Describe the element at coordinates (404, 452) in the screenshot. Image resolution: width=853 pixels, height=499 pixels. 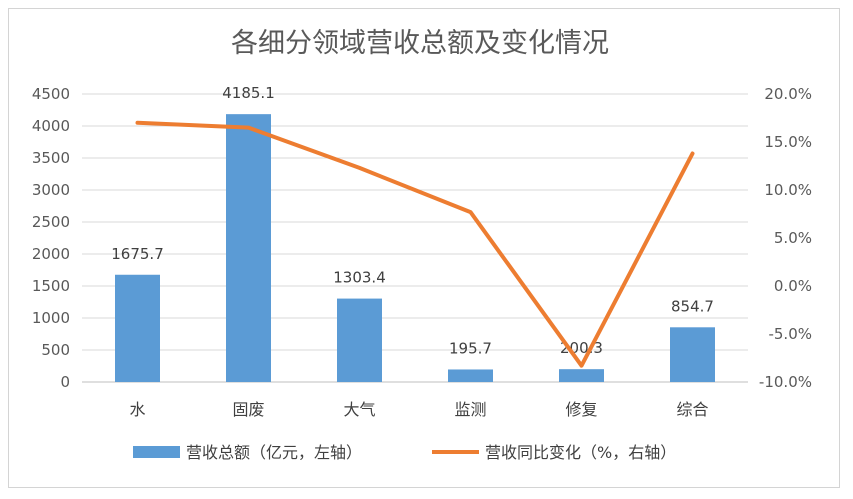
I see `legend: 营收总额（亿元，左轴） 营收同比变化（%，右轴）` at that location.